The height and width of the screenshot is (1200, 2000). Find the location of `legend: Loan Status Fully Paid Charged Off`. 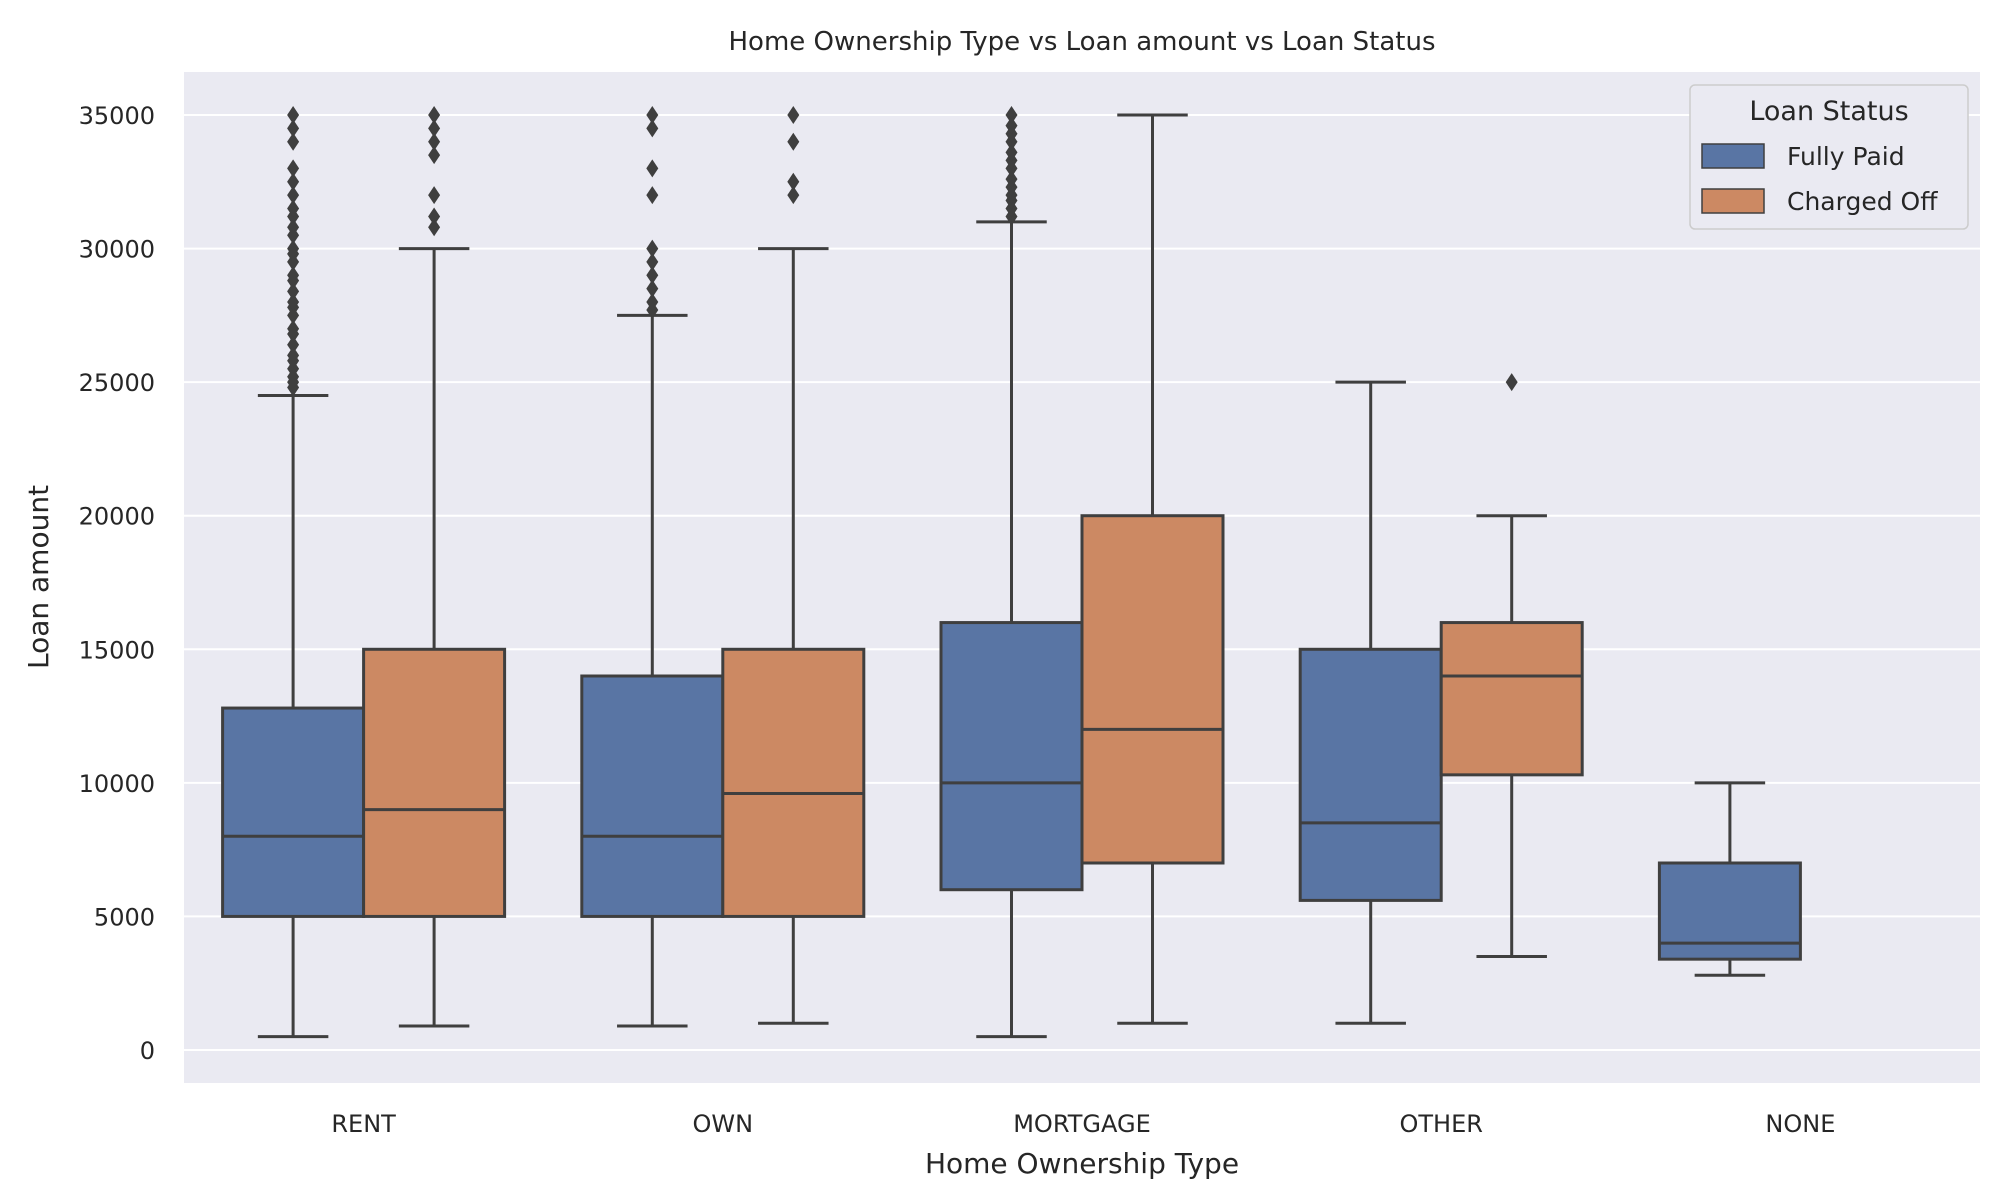

legend: Loan Status Fully Paid Charged Off is located at coordinates (1829, 157).